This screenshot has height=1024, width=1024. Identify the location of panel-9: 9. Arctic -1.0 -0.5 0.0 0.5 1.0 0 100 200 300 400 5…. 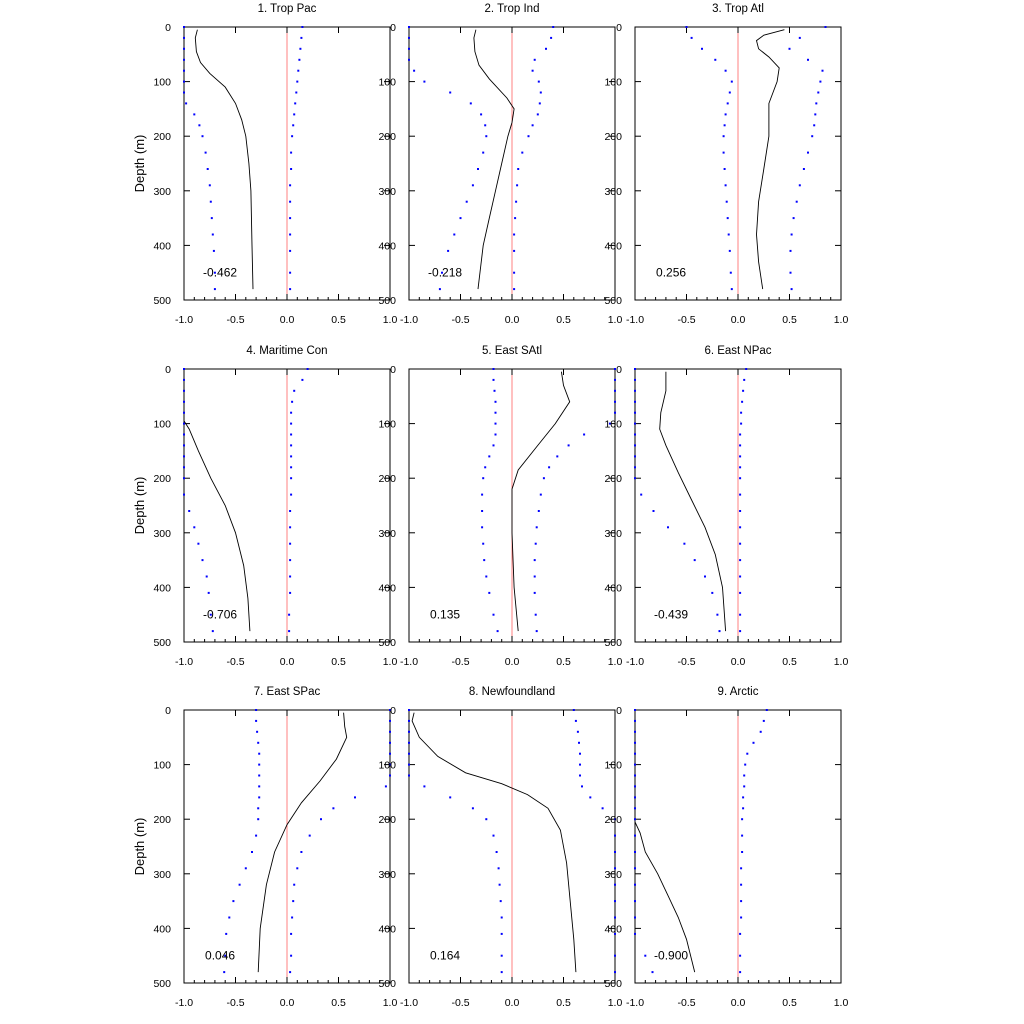
(726, 847).